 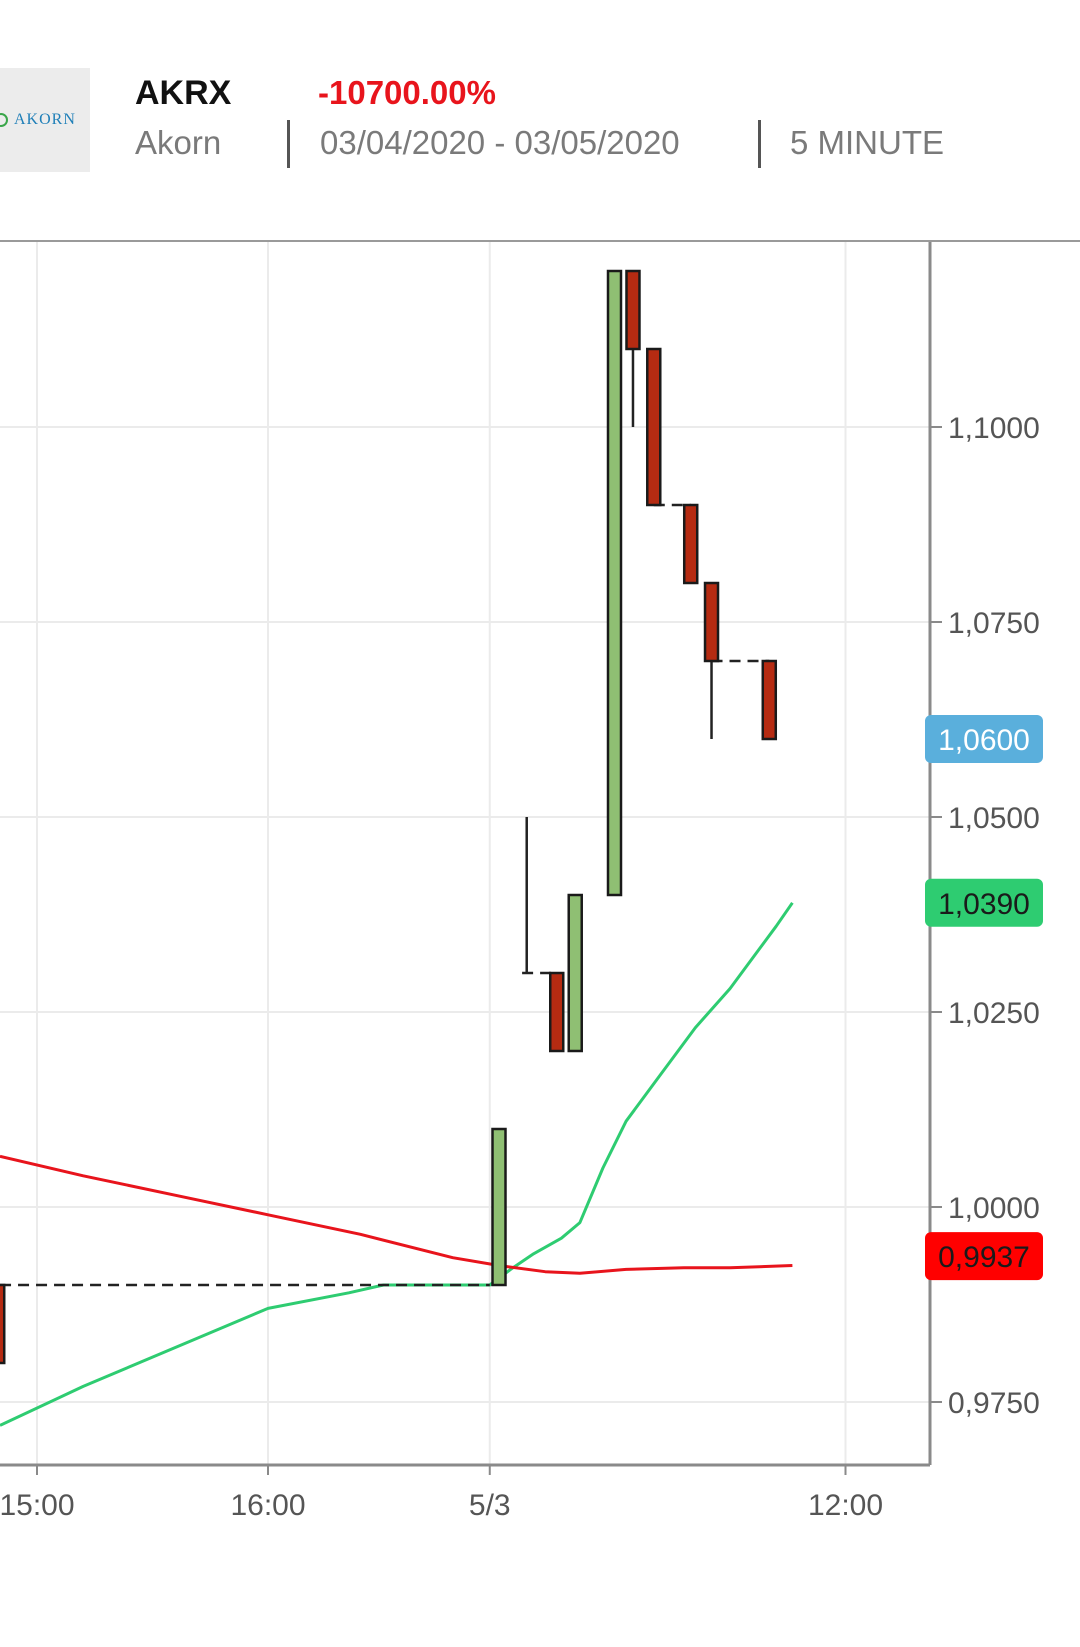 I want to click on y-tick-label: 1,0500, so click(x=994, y=818).